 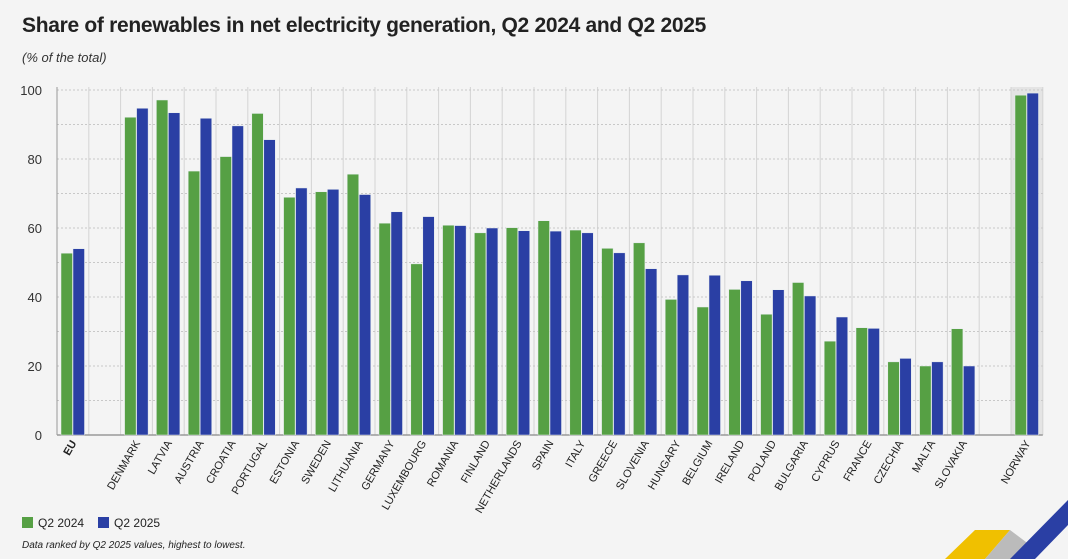 I want to click on bar-romania-q2-2024, so click(x=448, y=330).